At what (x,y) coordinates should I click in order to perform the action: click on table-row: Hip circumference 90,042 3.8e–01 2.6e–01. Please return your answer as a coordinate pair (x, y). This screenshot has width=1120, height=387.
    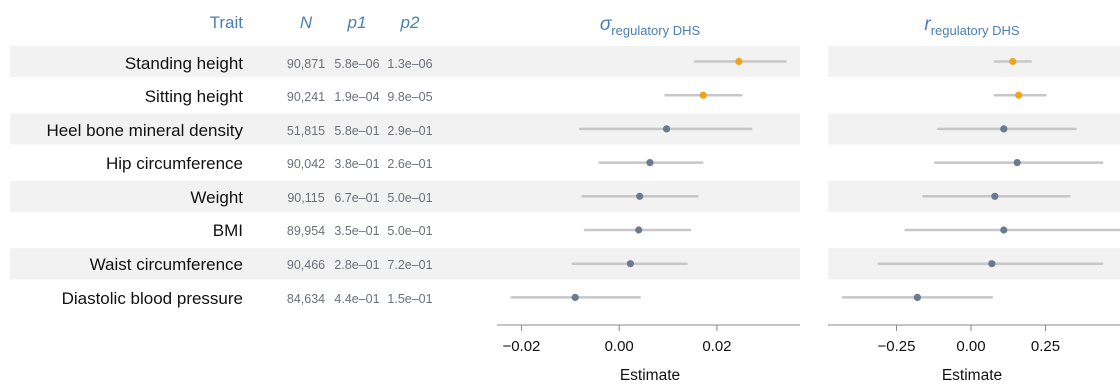
    Looking at the image, I should click on (269, 163).